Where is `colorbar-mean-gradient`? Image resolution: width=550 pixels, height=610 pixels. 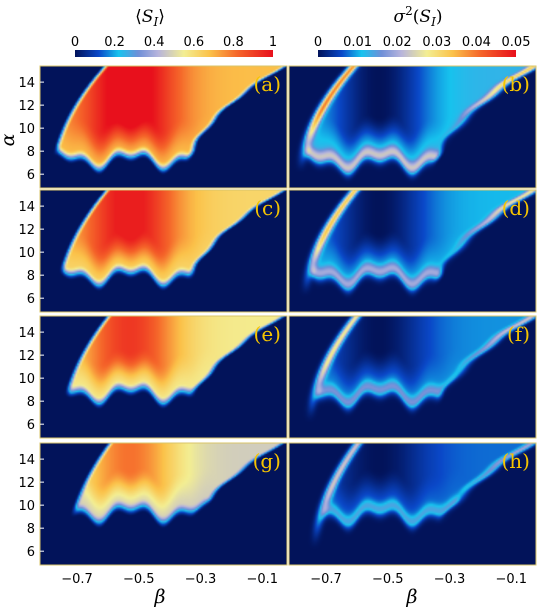 colorbar-mean-gradient is located at coordinates (174, 53).